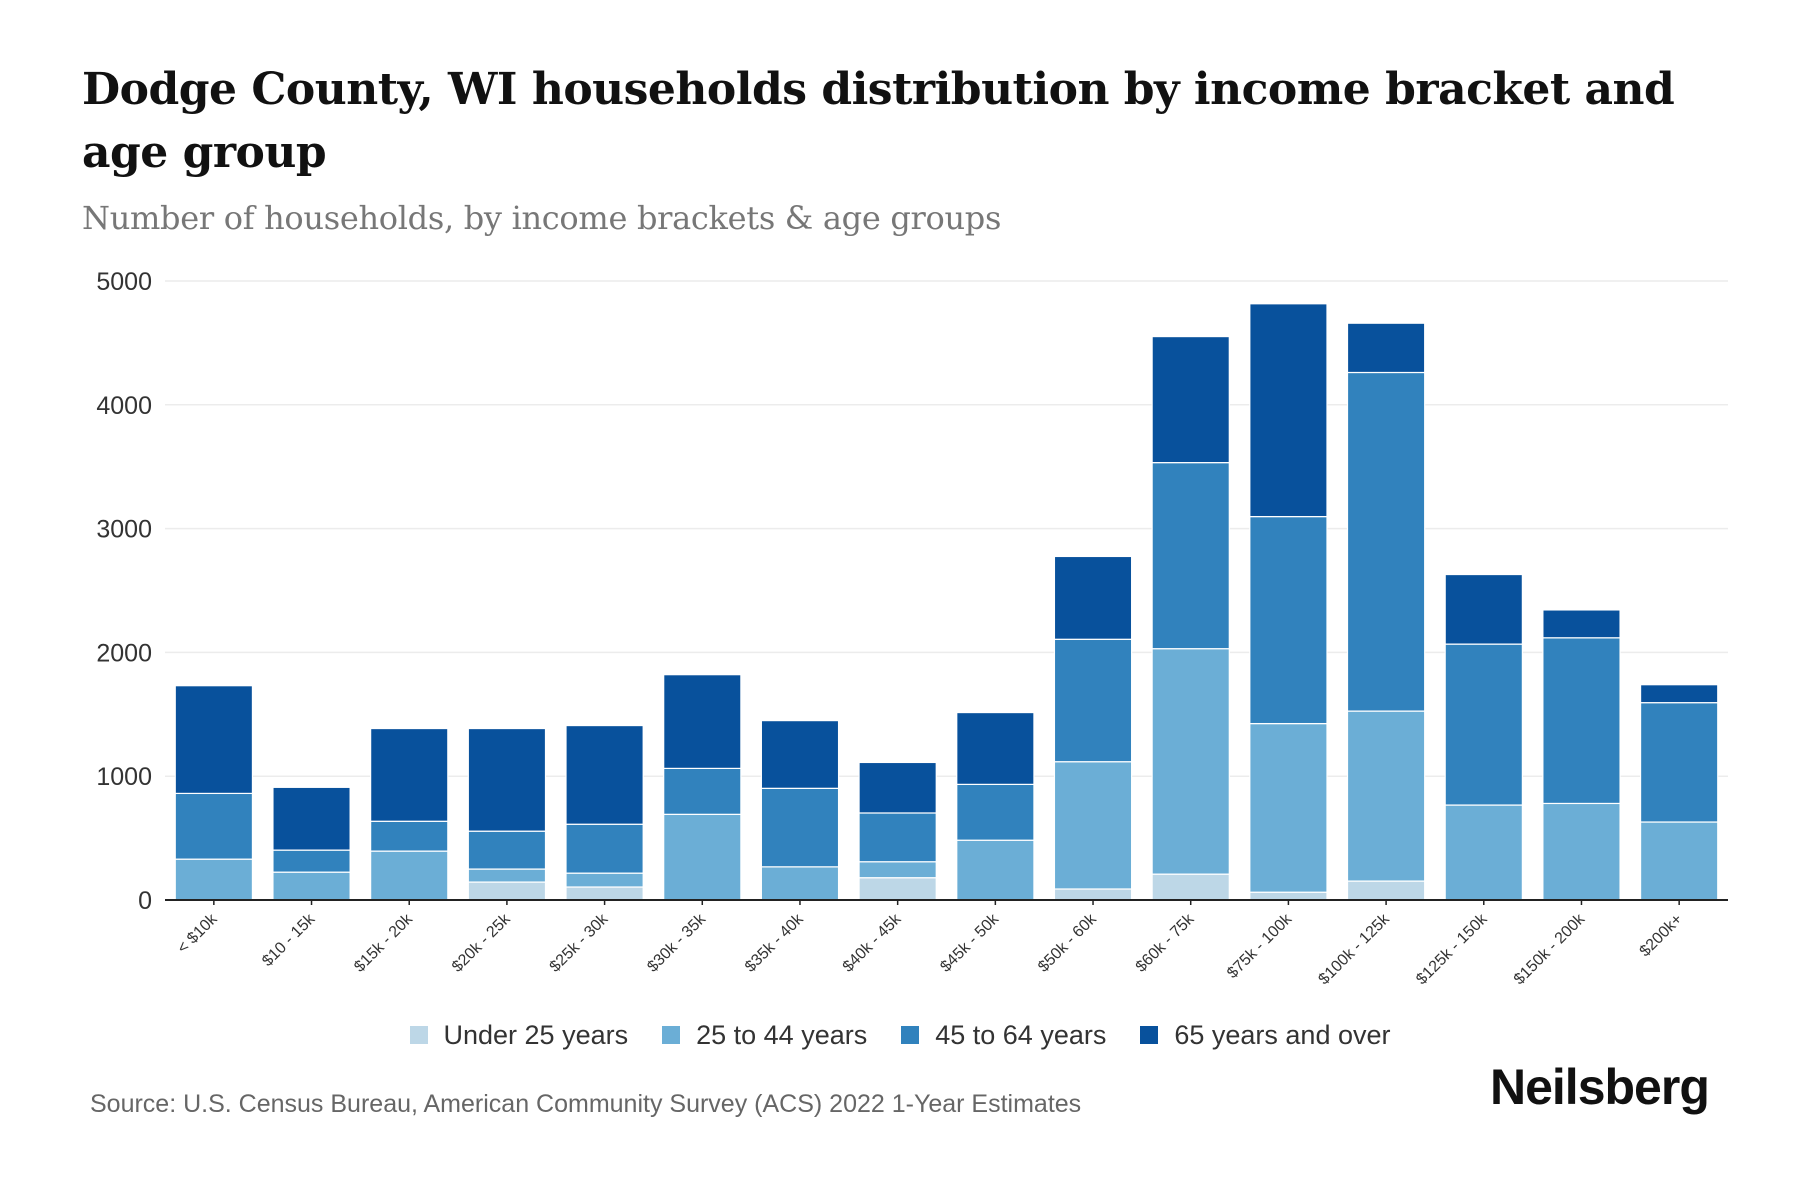 The width and height of the screenshot is (1800, 1200). Describe the element at coordinates (518, 1035) in the screenshot. I see `legend-item-under-25: Under 25 years` at that location.